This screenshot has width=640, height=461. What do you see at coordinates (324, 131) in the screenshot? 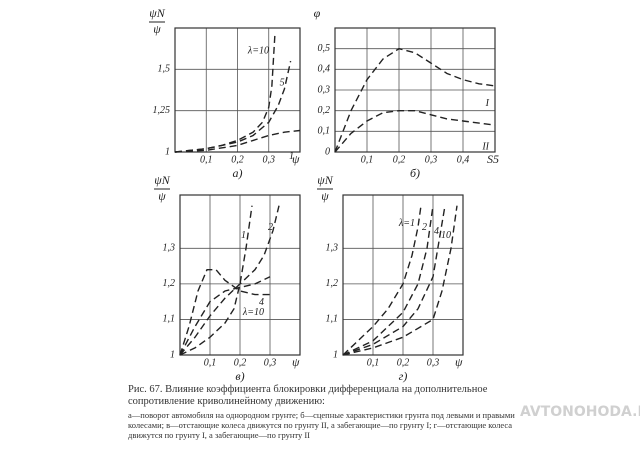
I see `y-tick-label: 0,1` at bounding box center [324, 131].